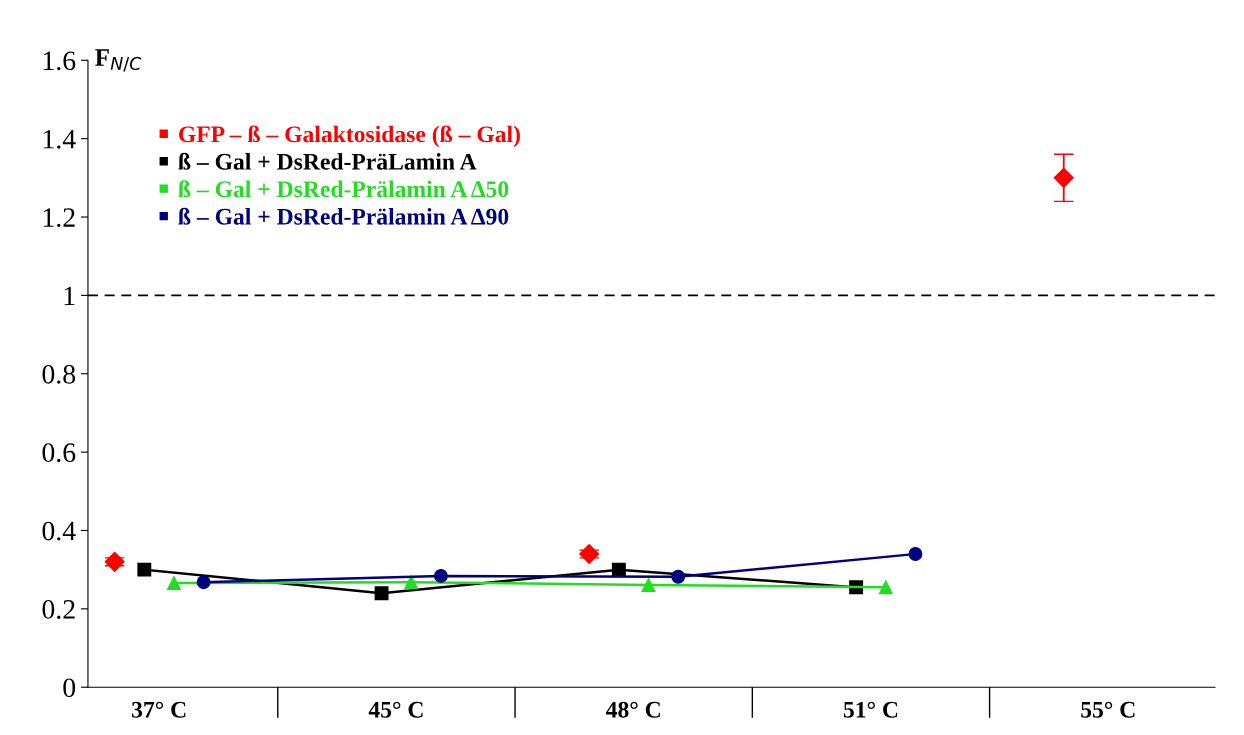  What do you see at coordinates (59, 61) in the screenshot?
I see `y-tick-label: 1.6` at bounding box center [59, 61].